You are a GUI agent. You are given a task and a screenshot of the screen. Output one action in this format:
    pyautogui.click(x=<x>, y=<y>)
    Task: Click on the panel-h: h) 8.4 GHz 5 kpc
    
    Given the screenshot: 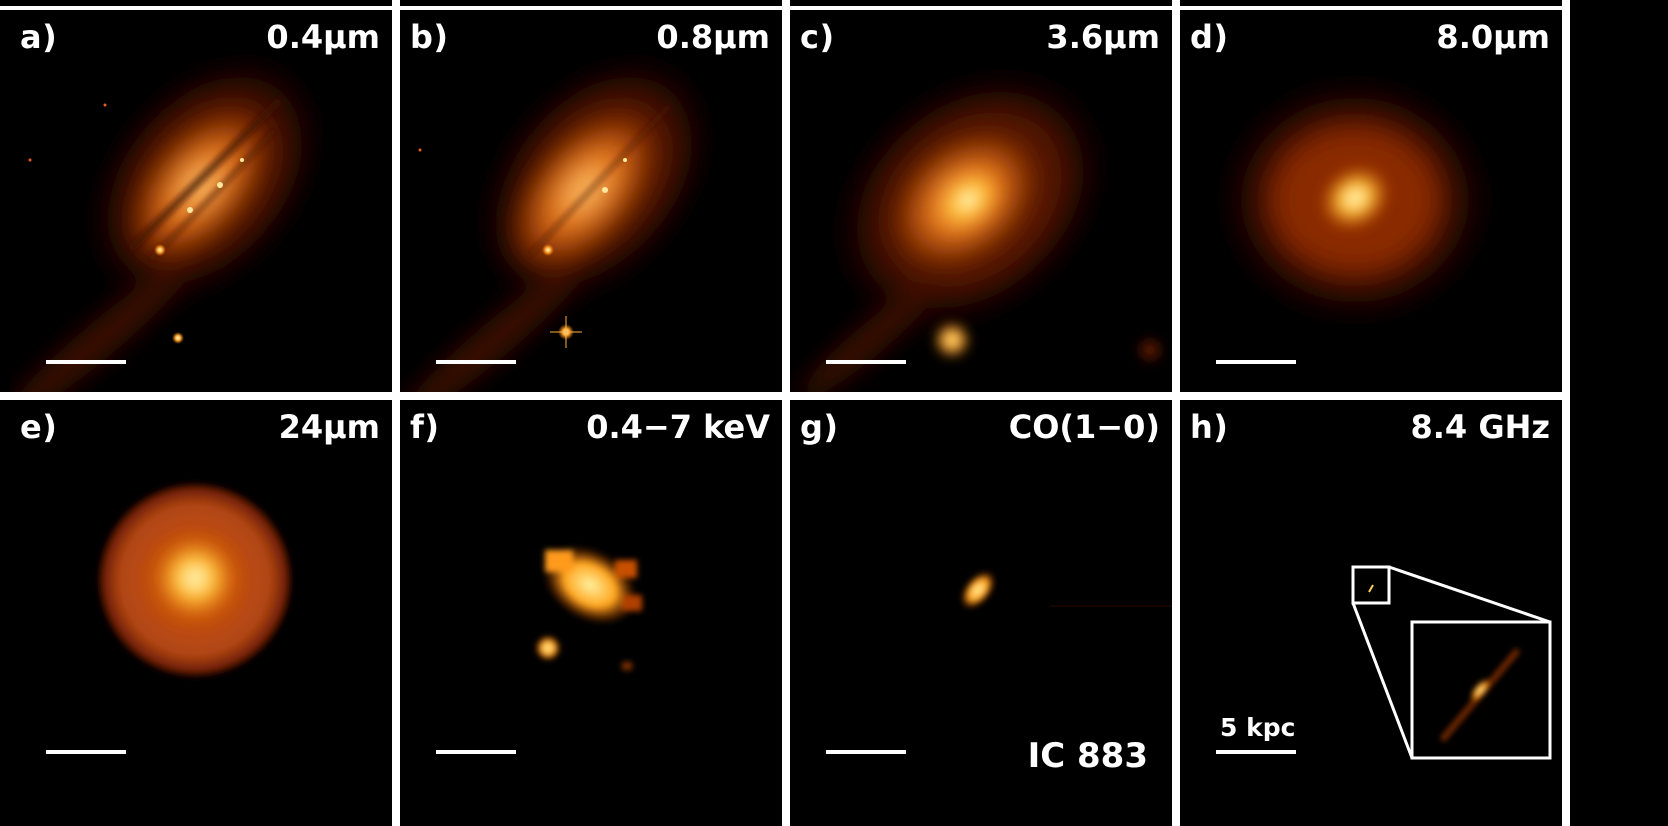 What is the action you would take?
    pyautogui.click(x=1371, y=591)
    